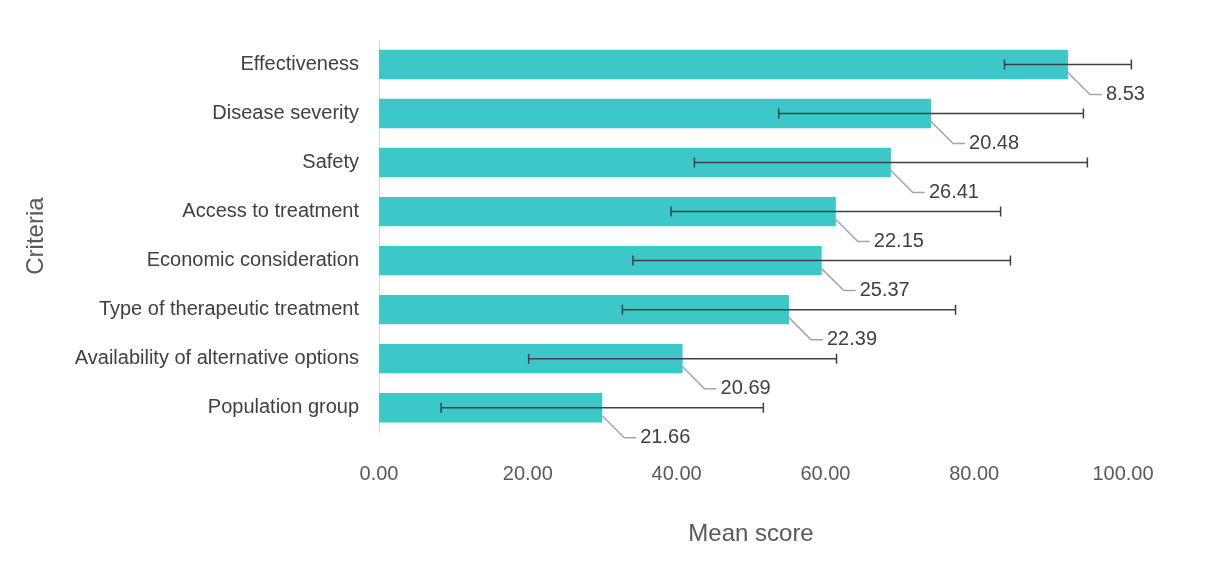 This screenshot has width=1205, height=573. Describe the element at coordinates (751, 533) in the screenshot. I see `x-axis-title: Mean score` at that location.